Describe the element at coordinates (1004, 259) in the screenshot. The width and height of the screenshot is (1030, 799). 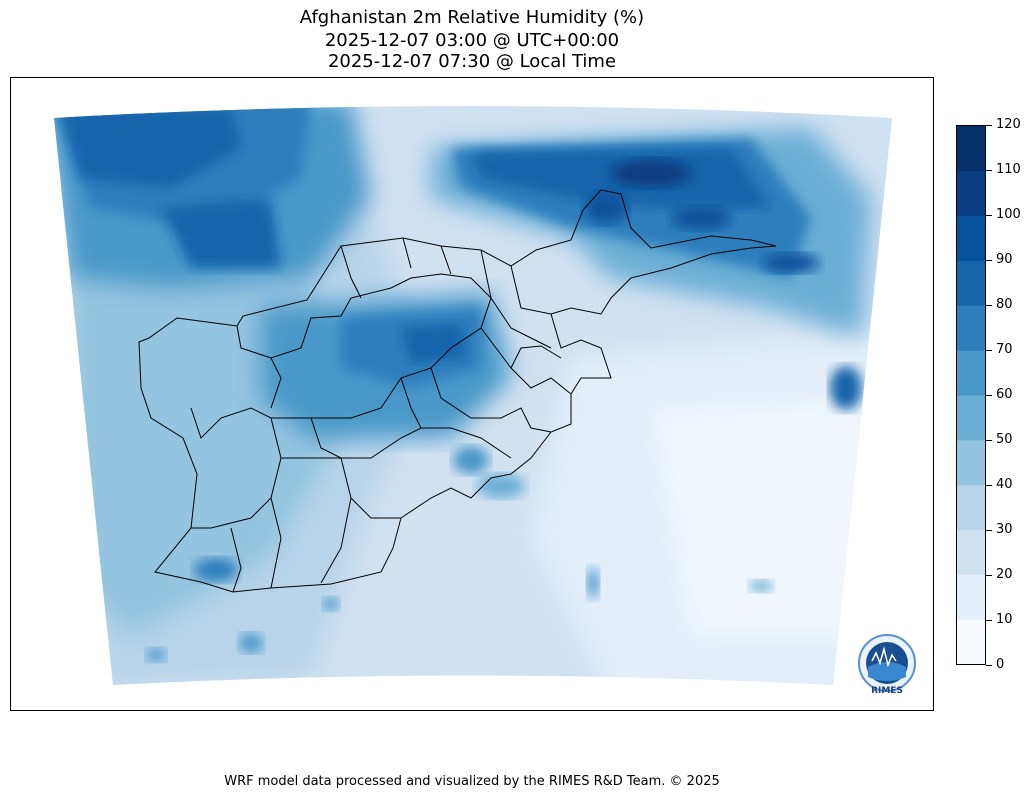
I see `colorbar-tick-label: 90` at that location.